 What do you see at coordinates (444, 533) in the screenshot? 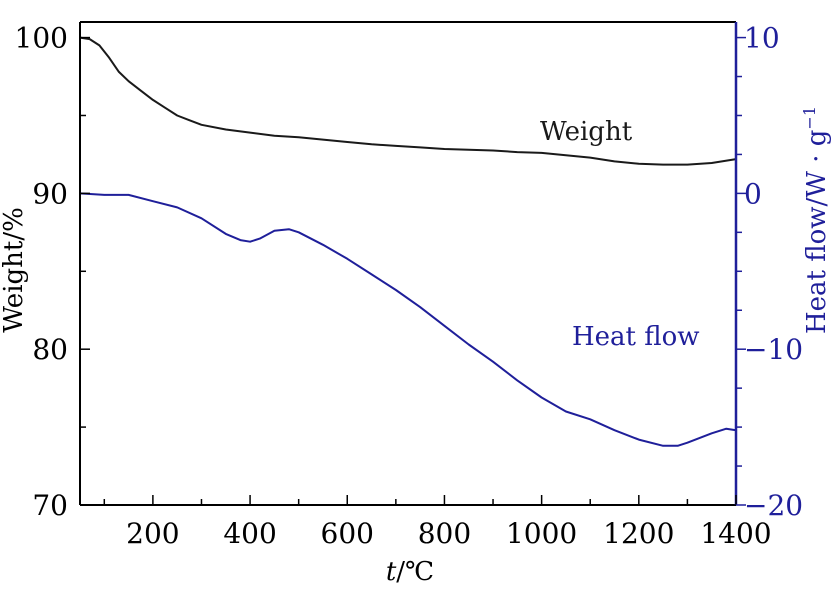
I see `x-tick-label: 800` at bounding box center [444, 533].